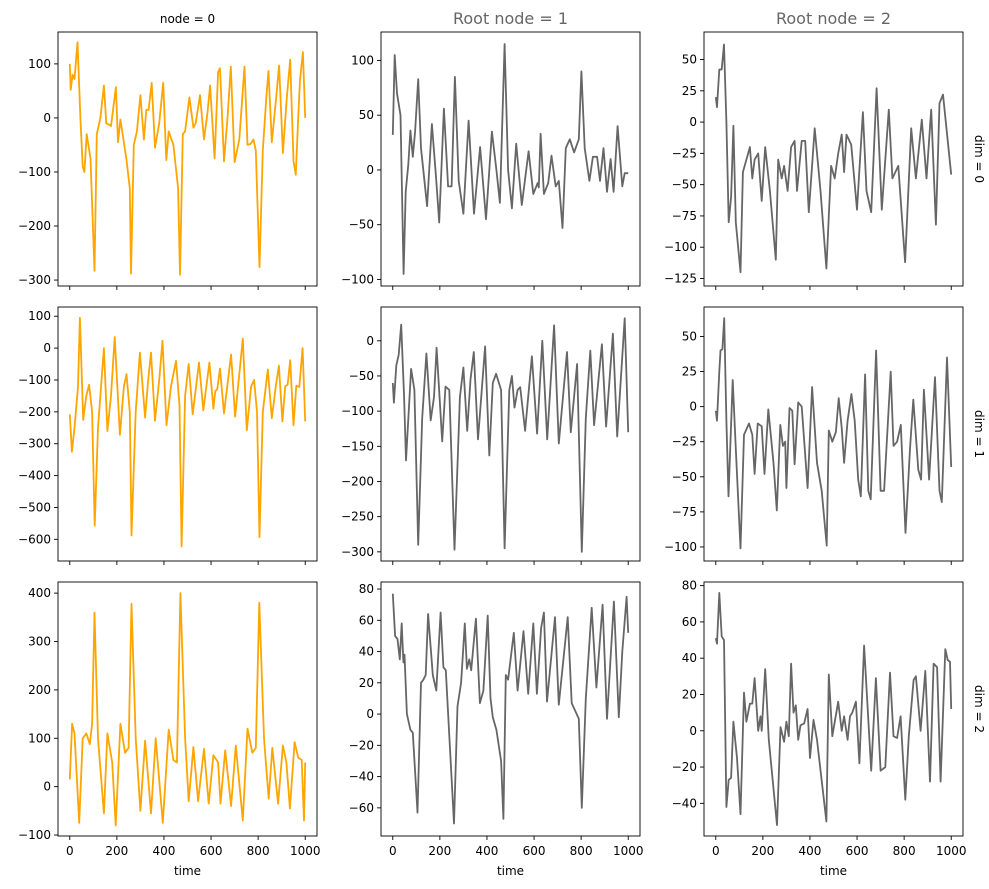 The image size is (989, 889). I want to click on panel-r1-c1: −300 −250 −200 −150 −100 −50 0, so click(491, 435).